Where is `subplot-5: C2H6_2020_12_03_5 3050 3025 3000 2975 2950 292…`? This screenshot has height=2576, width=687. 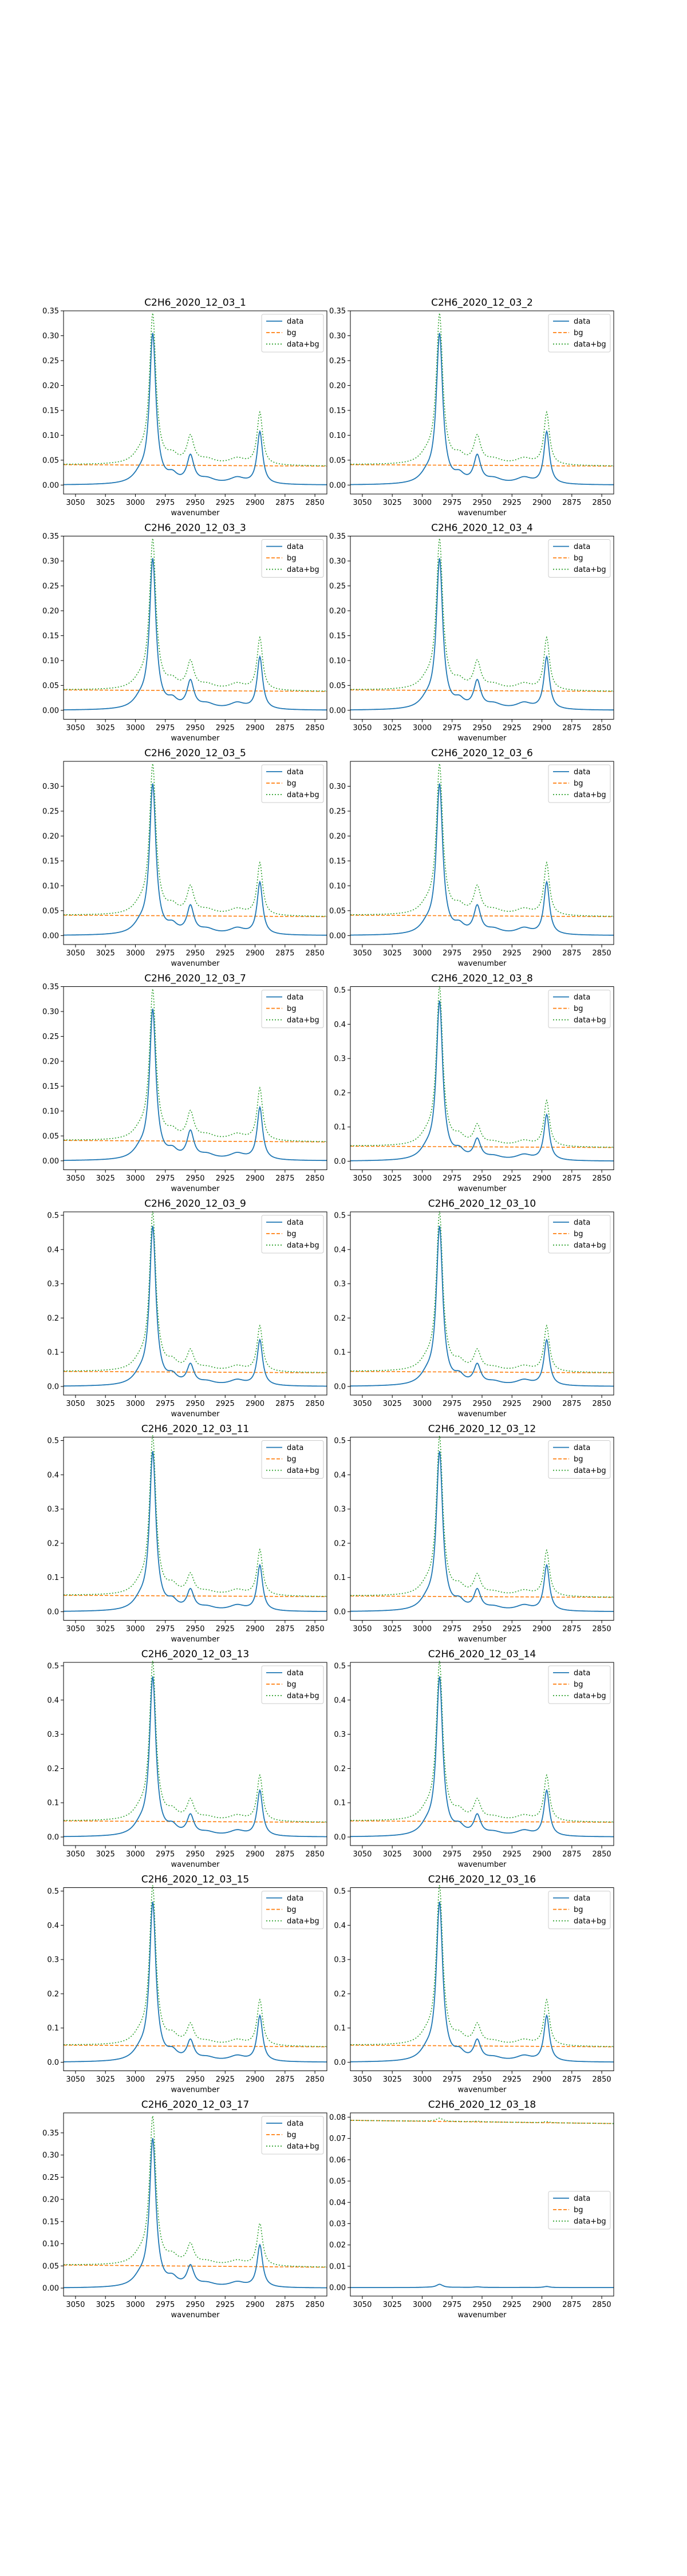 subplot-5: C2H6_2020_12_03_5 3050 3025 3000 2975 2950 292… is located at coordinates (184, 858).